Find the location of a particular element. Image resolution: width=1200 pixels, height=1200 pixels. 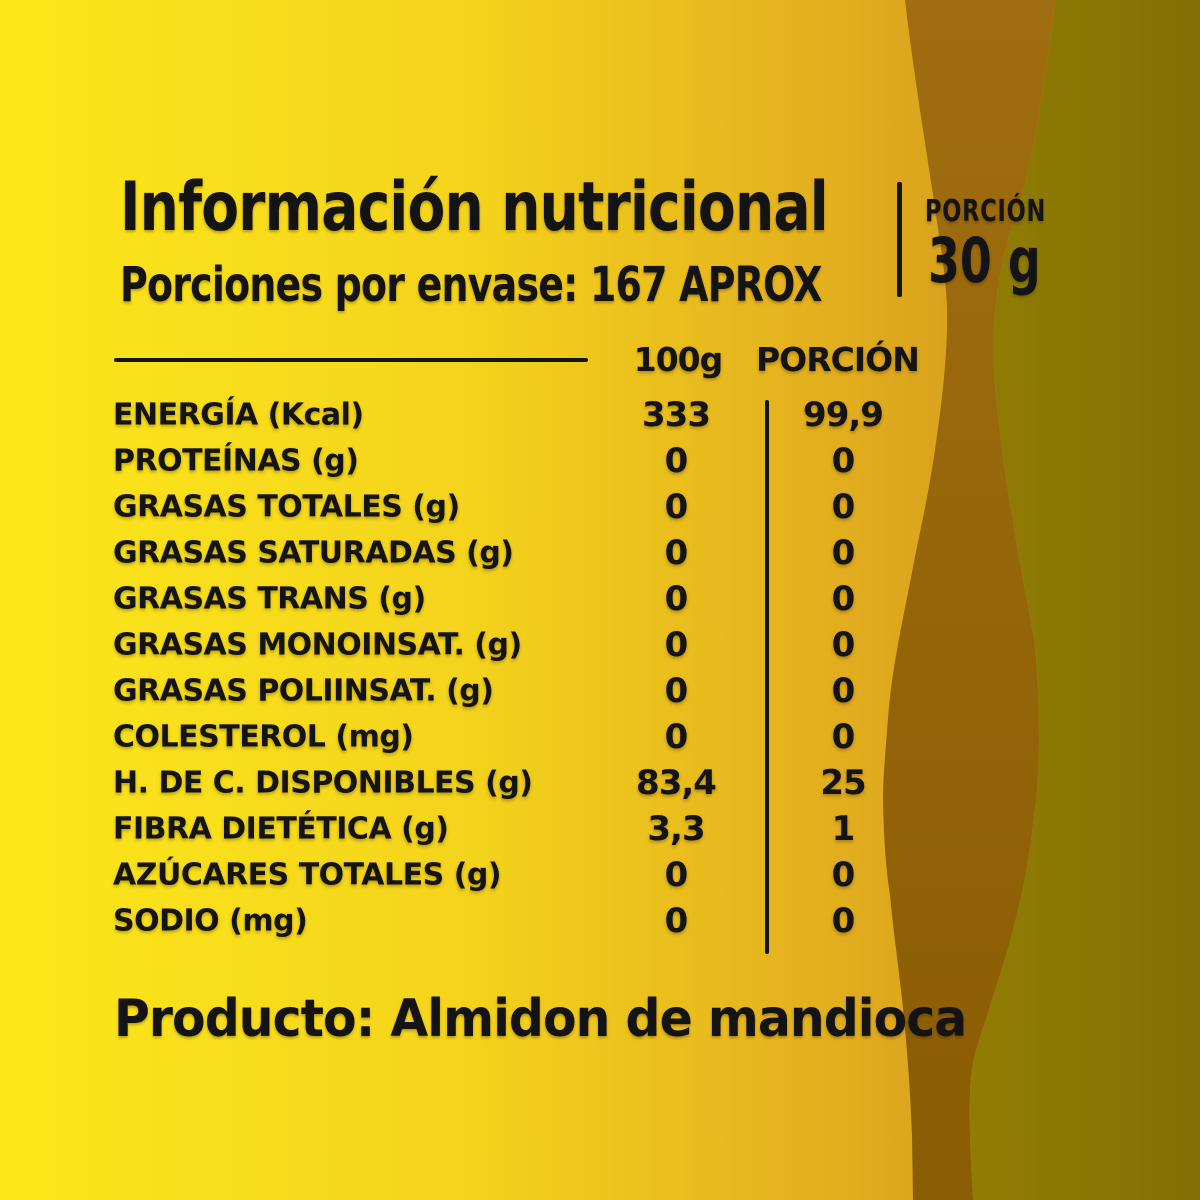

table-row: GRASAS MONOINSAT. (g) 0 0 is located at coordinates (480, 645).